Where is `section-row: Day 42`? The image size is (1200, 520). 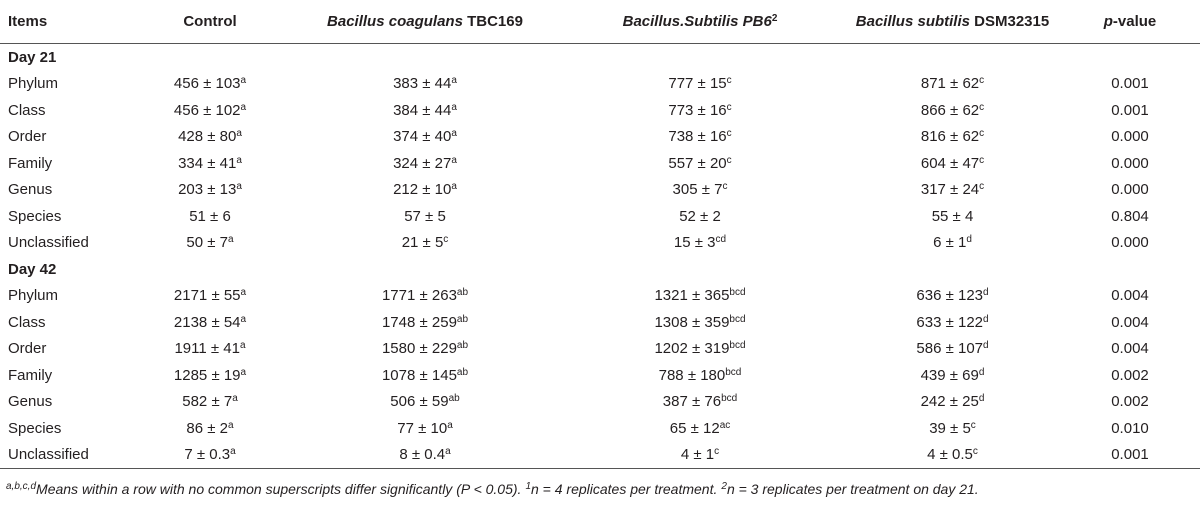
section-row: Day 42 is located at coordinates (600, 269).